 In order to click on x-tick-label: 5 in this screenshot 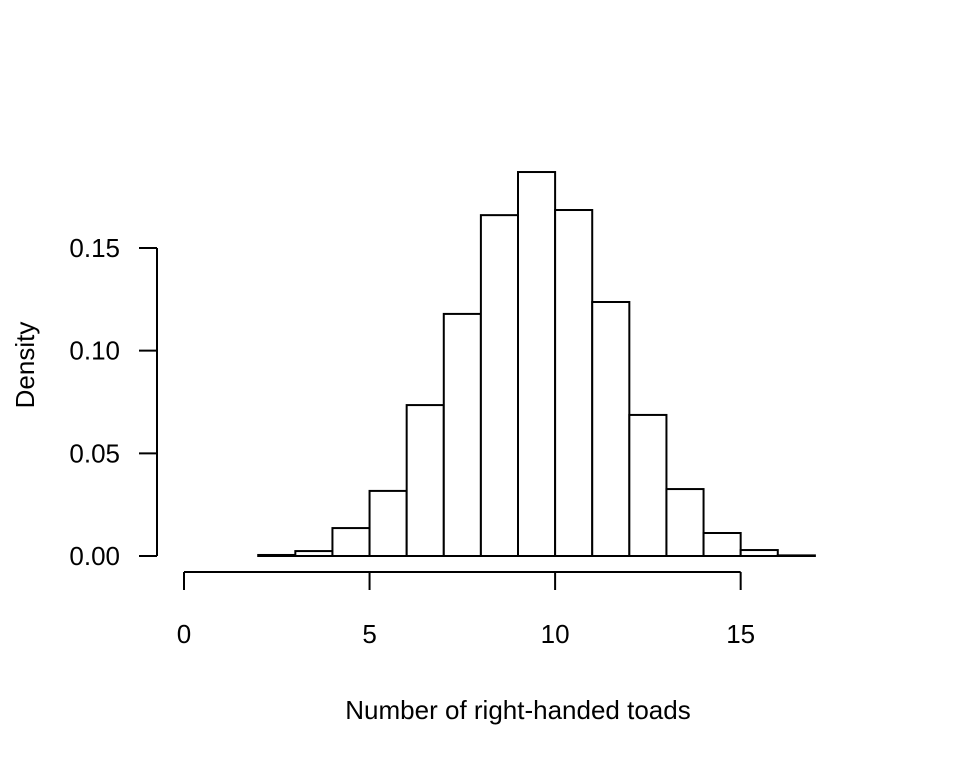, I will do `click(369, 634)`.